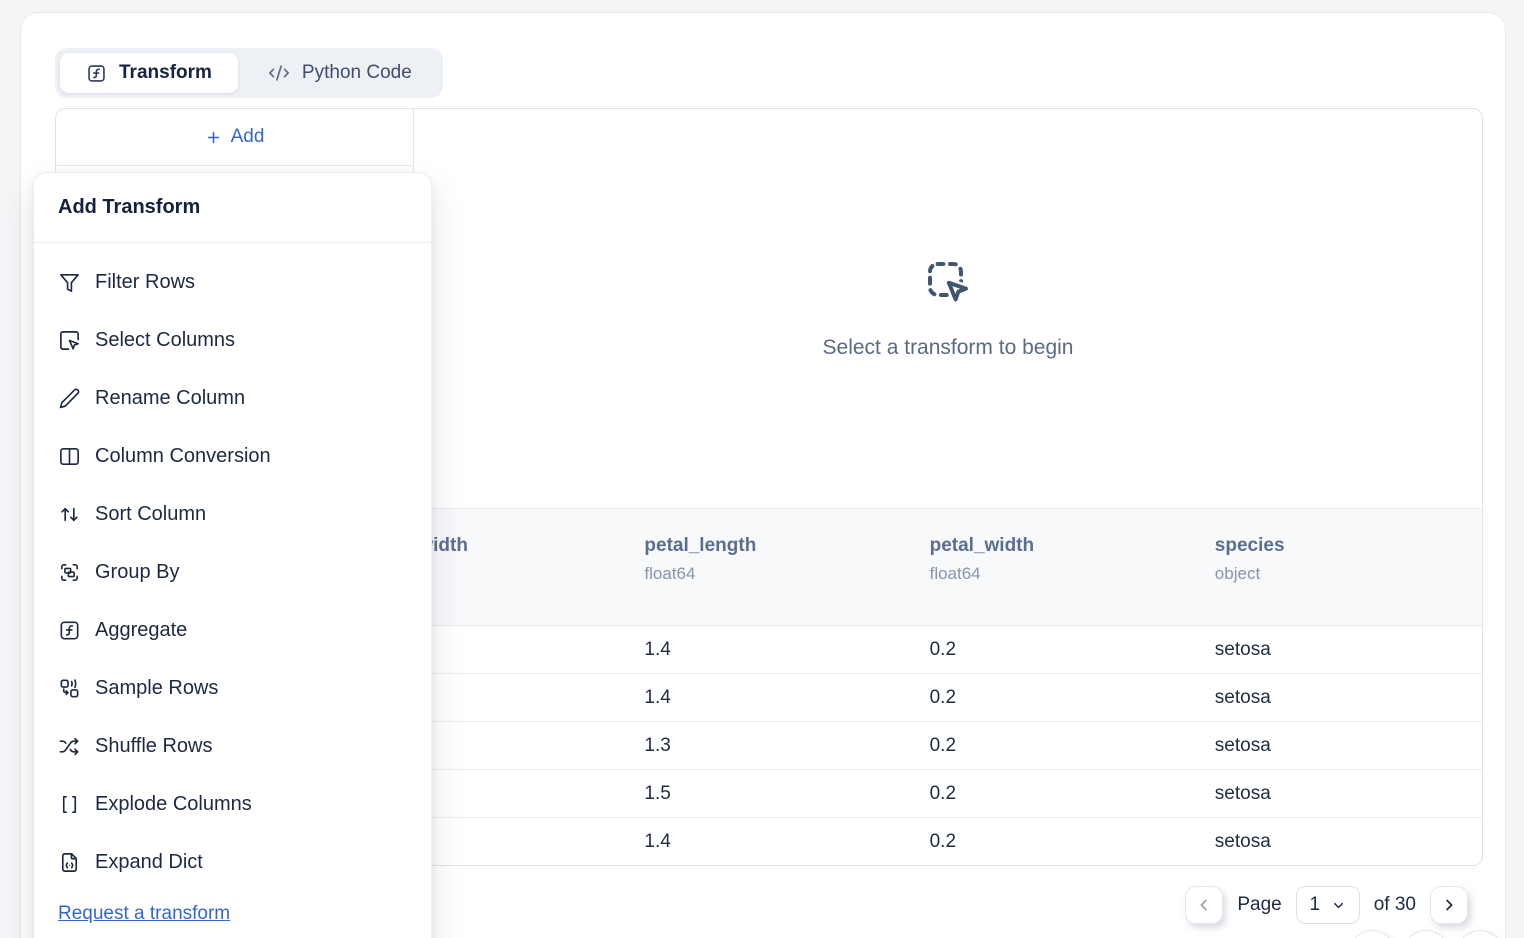 The width and height of the screenshot is (1524, 938). I want to click on page-label: Page, so click(1259, 904).